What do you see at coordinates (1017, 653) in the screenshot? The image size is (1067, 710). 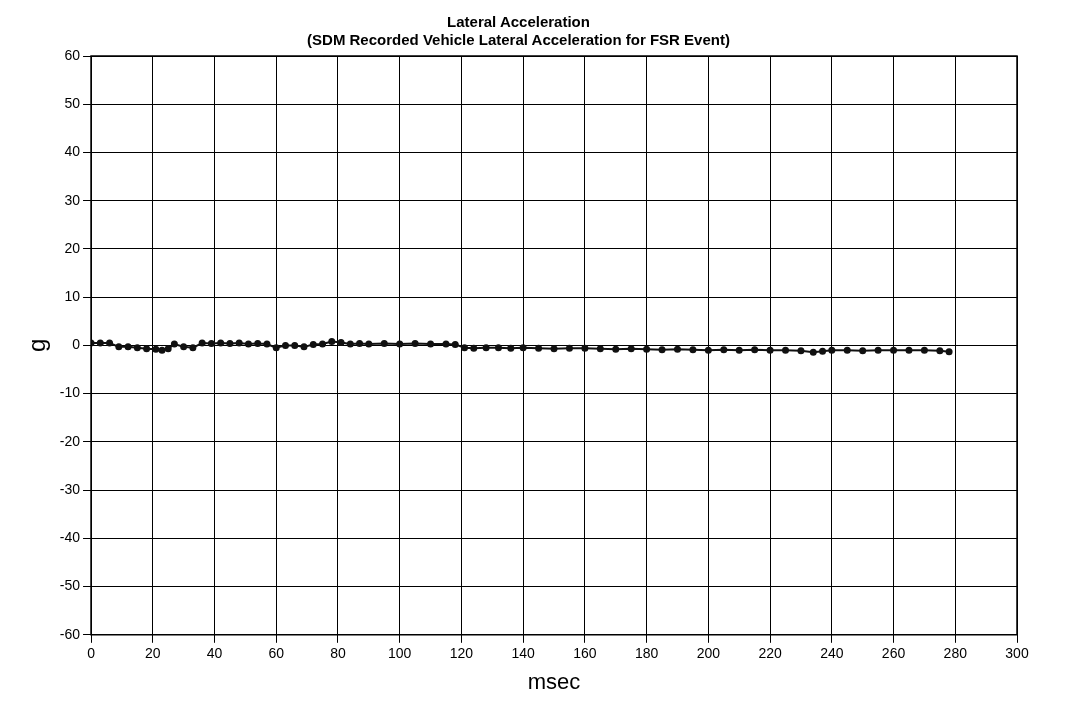 I see `x-tick-label: 300` at bounding box center [1017, 653].